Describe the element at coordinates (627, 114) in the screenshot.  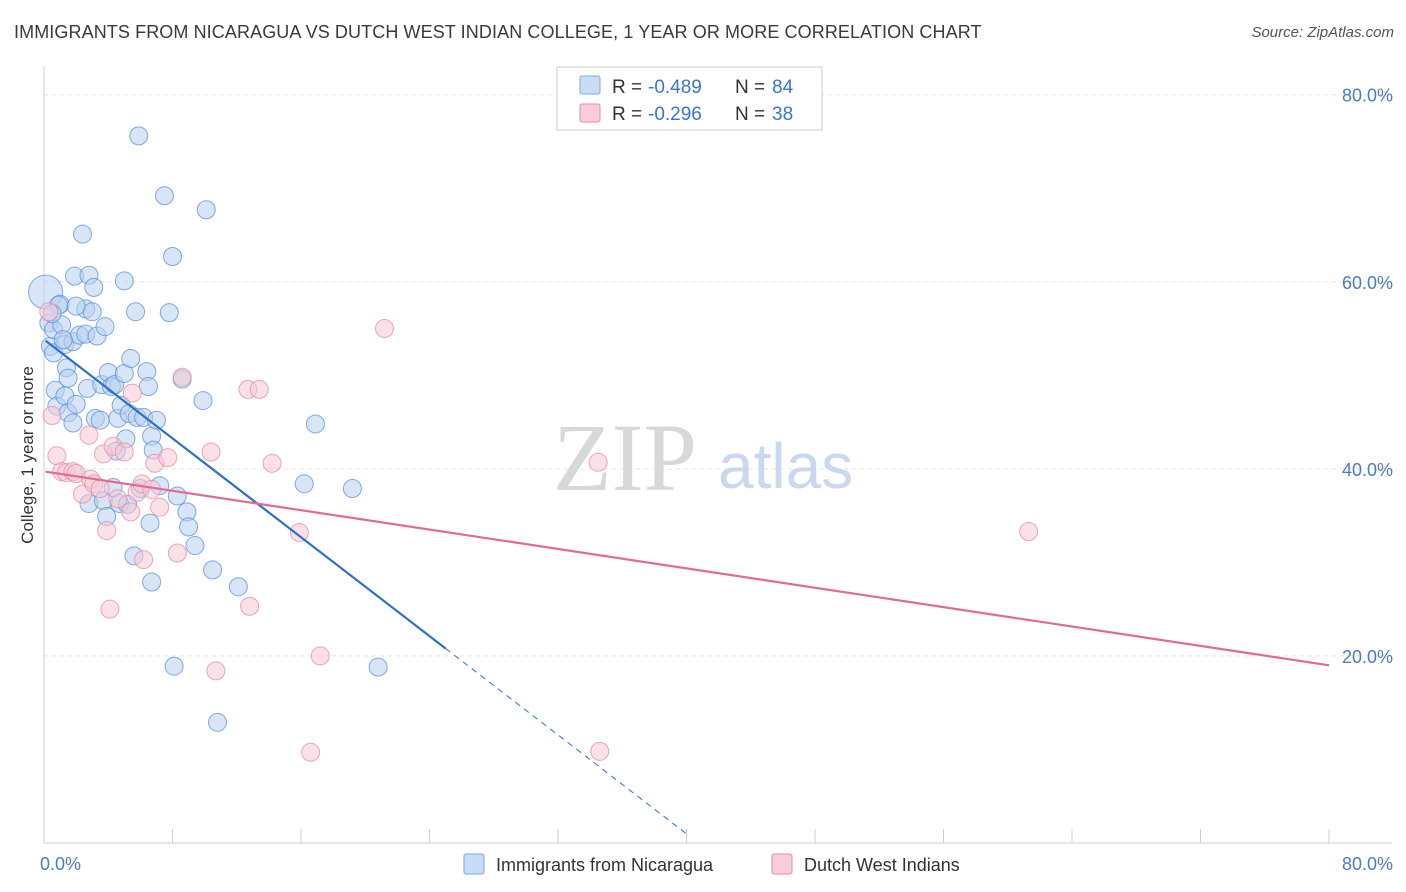
I see `legend-r-label-1: R =` at that location.